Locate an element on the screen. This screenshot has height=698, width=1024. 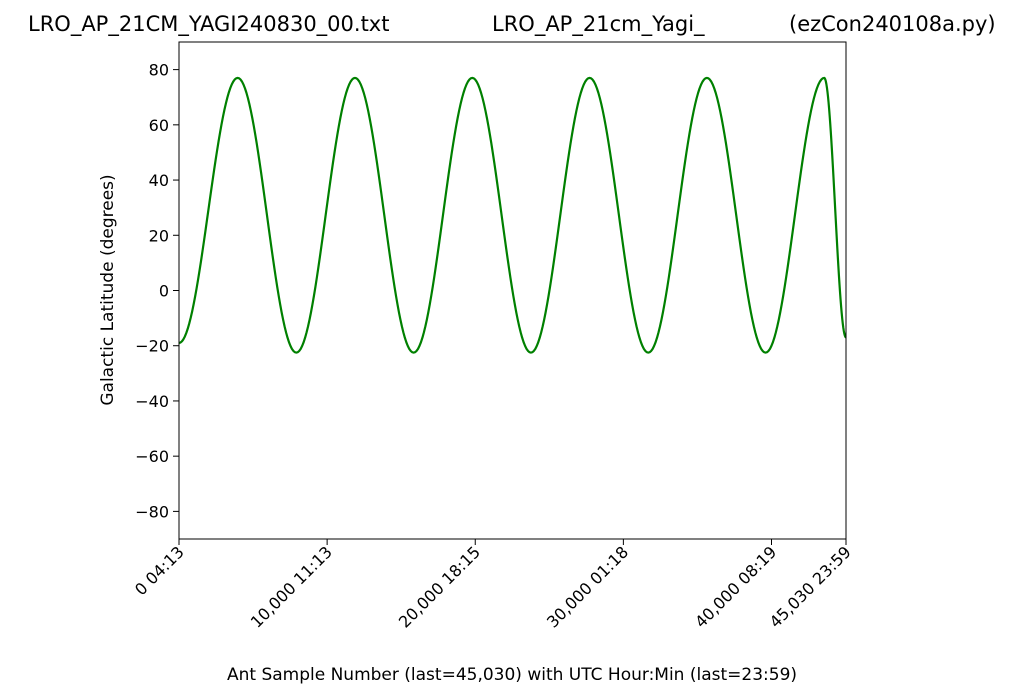
y-tick-label: 0 is located at coordinates (164, 291).